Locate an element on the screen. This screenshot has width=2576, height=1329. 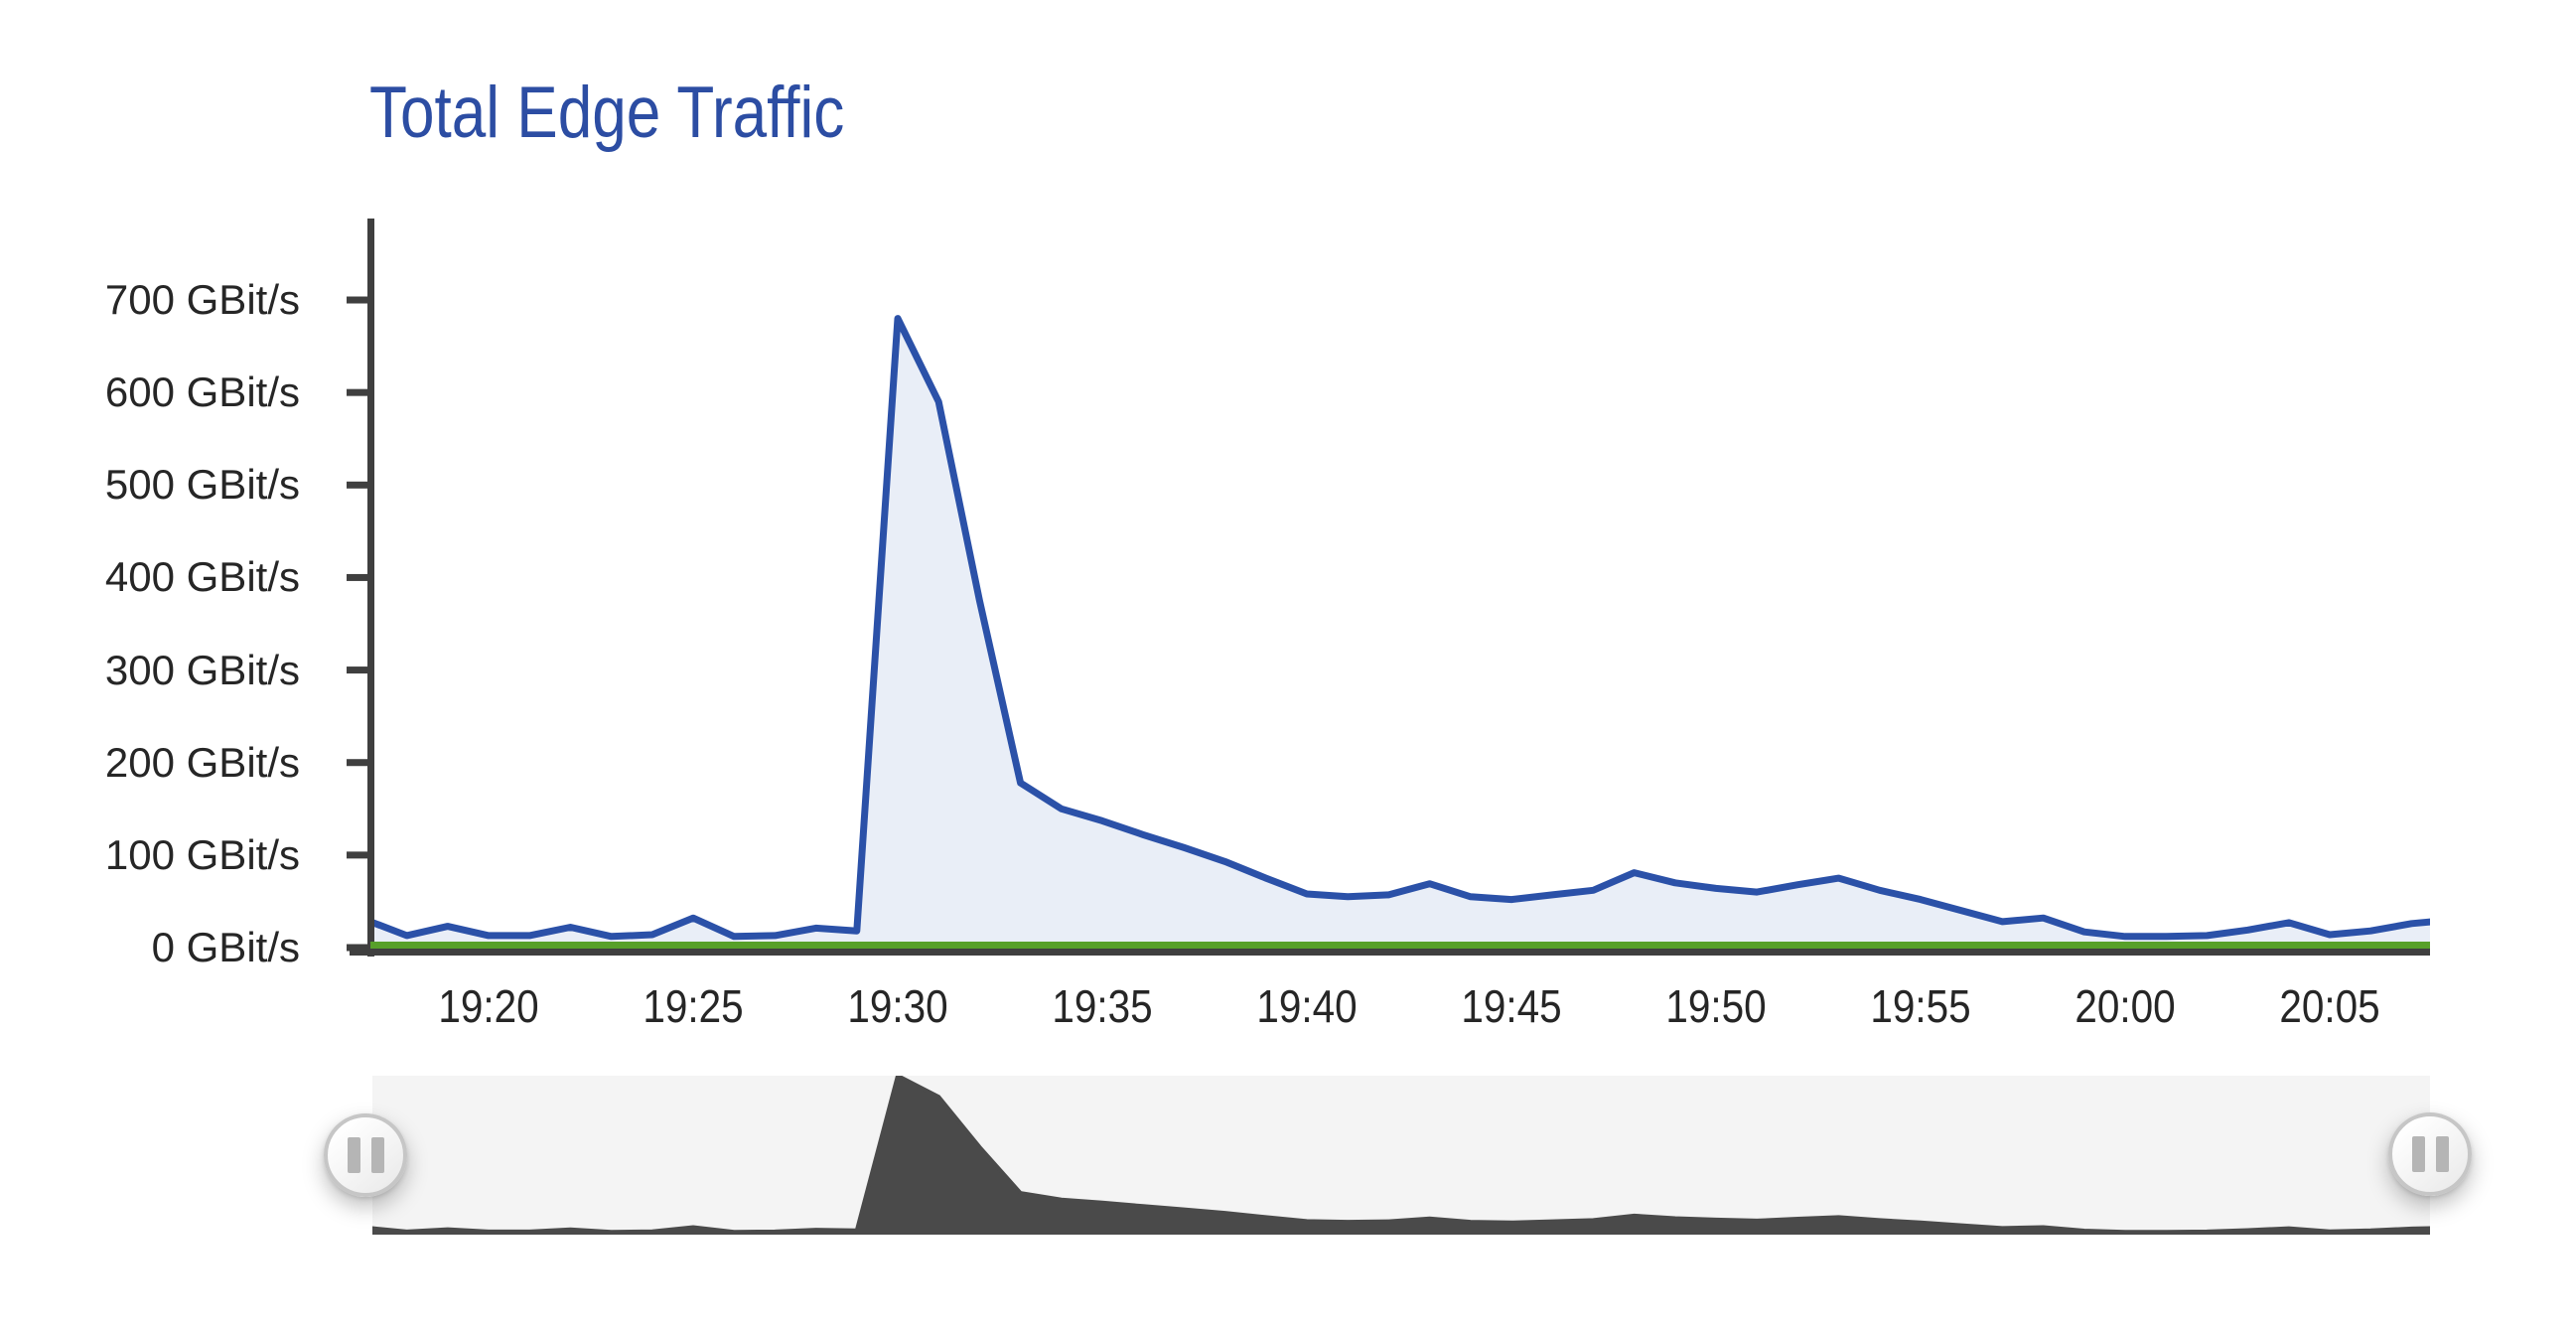
x-tick-label: 19:30 is located at coordinates (898, 1006).